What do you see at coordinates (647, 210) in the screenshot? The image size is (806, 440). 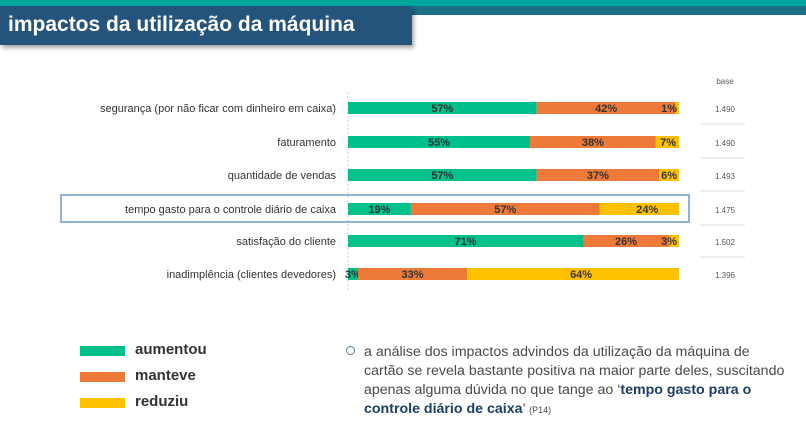 I see `data-label-reduziu: 24%` at bounding box center [647, 210].